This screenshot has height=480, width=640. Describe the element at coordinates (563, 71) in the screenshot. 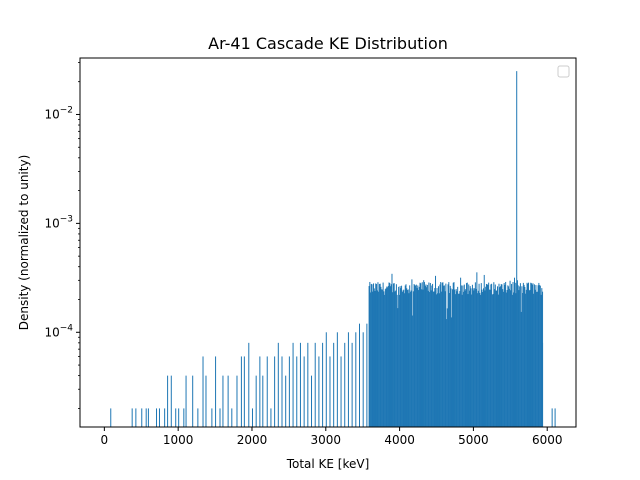

I see `legend-box` at that location.